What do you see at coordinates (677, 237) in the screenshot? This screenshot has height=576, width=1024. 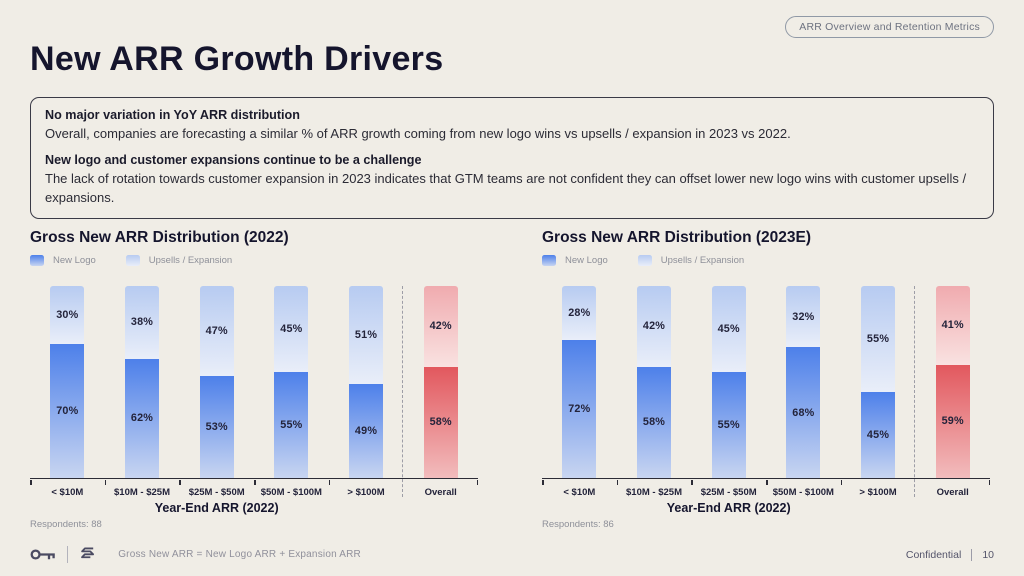 I see `chart-title: Gross New ARR Distribution (2023E)` at bounding box center [677, 237].